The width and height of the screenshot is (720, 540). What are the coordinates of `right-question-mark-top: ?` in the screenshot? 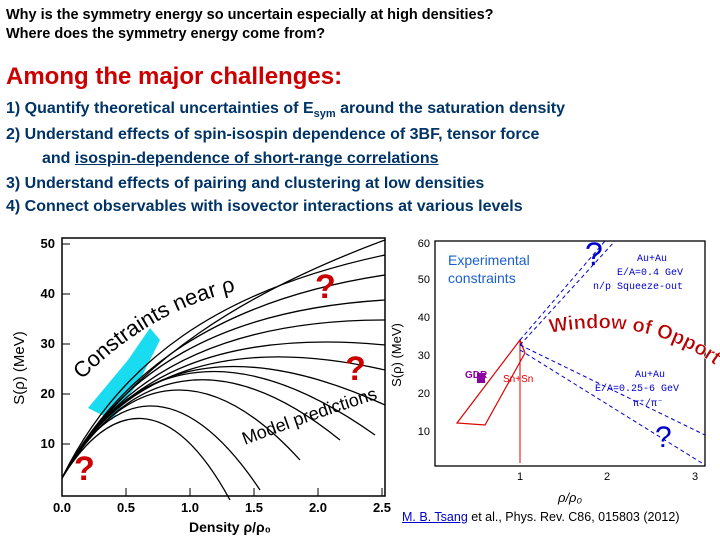 It's located at (594, 254).